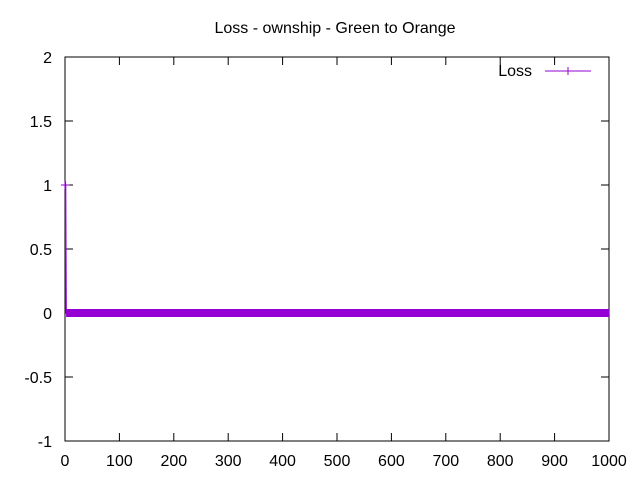 The height and width of the screenshot is (480, 640). I want to click on y-tick-label: -0.5, so click(38, 378).